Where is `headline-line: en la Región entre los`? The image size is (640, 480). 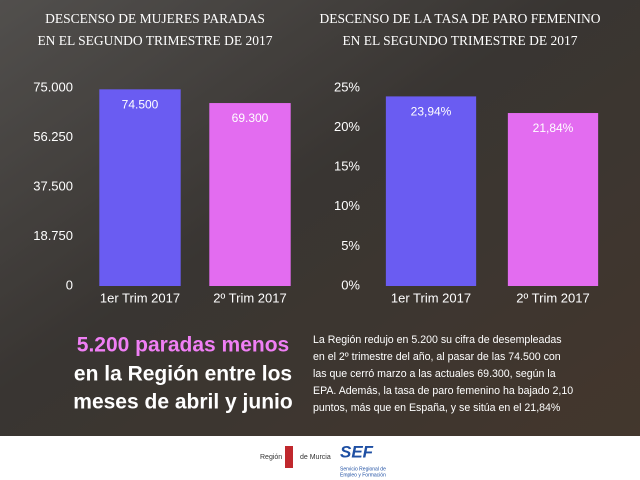 headline-line: en la Región entre los is located at coordinates (183, 374).